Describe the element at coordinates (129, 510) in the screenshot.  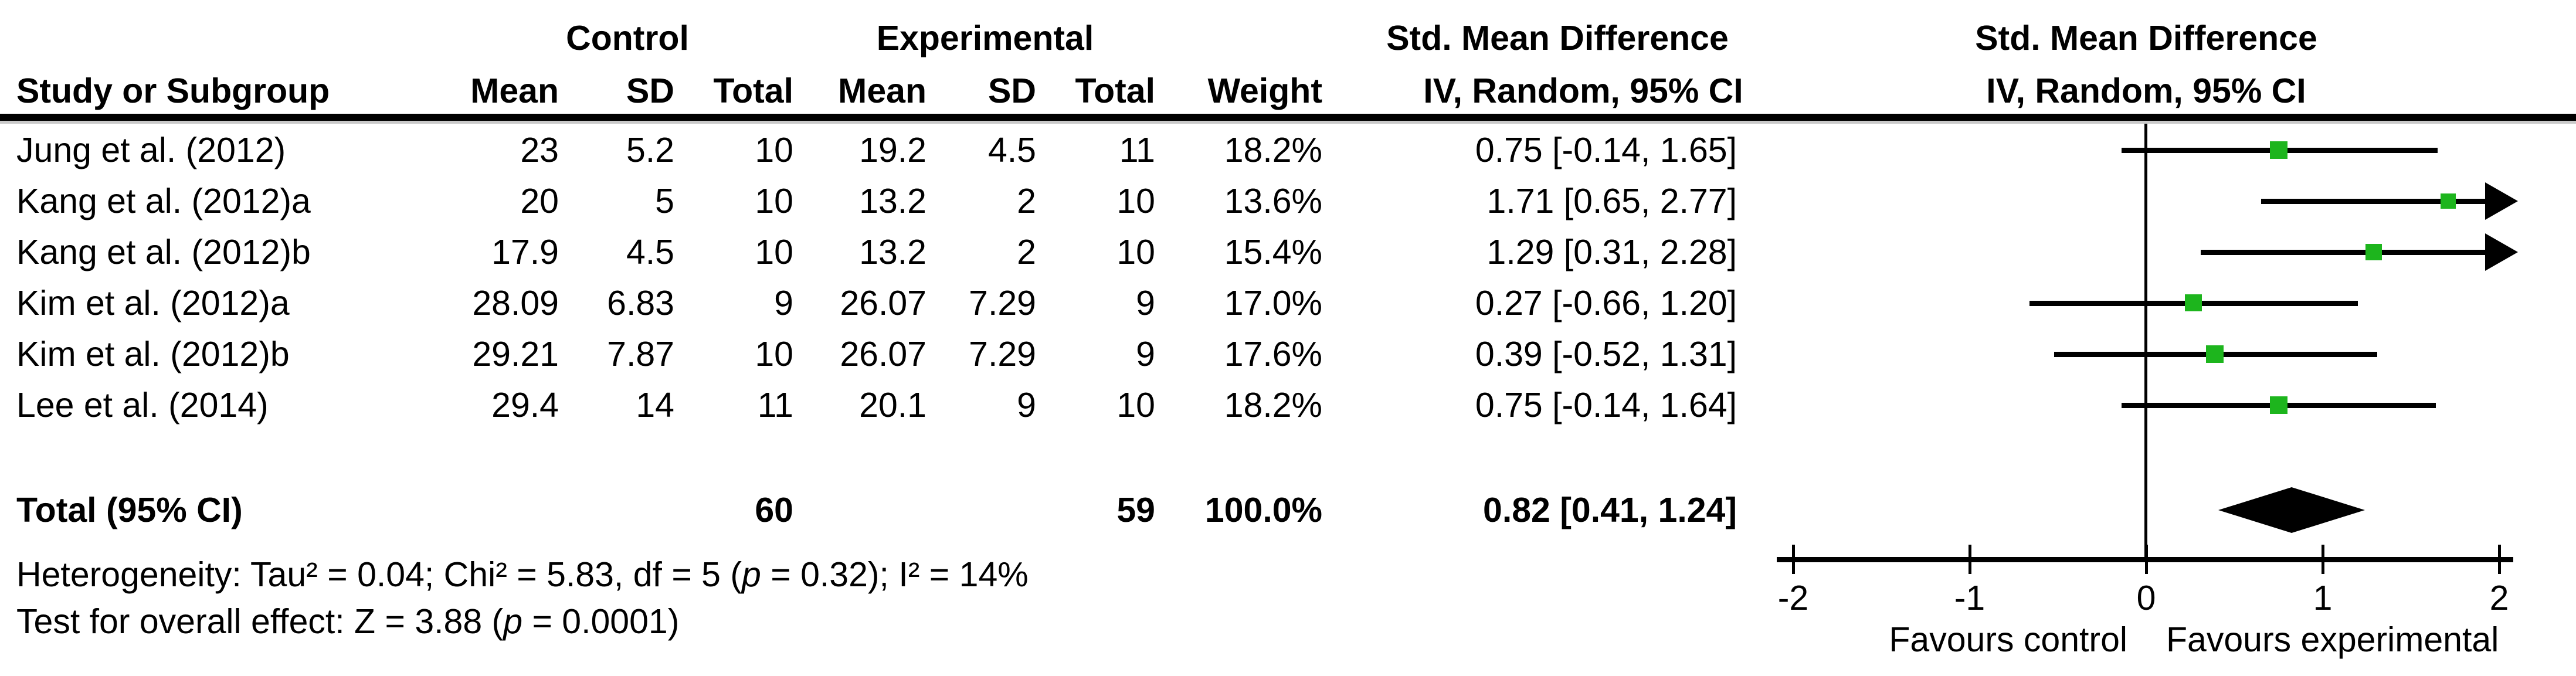
I see `total-label: Total (95% CI)` at that location.